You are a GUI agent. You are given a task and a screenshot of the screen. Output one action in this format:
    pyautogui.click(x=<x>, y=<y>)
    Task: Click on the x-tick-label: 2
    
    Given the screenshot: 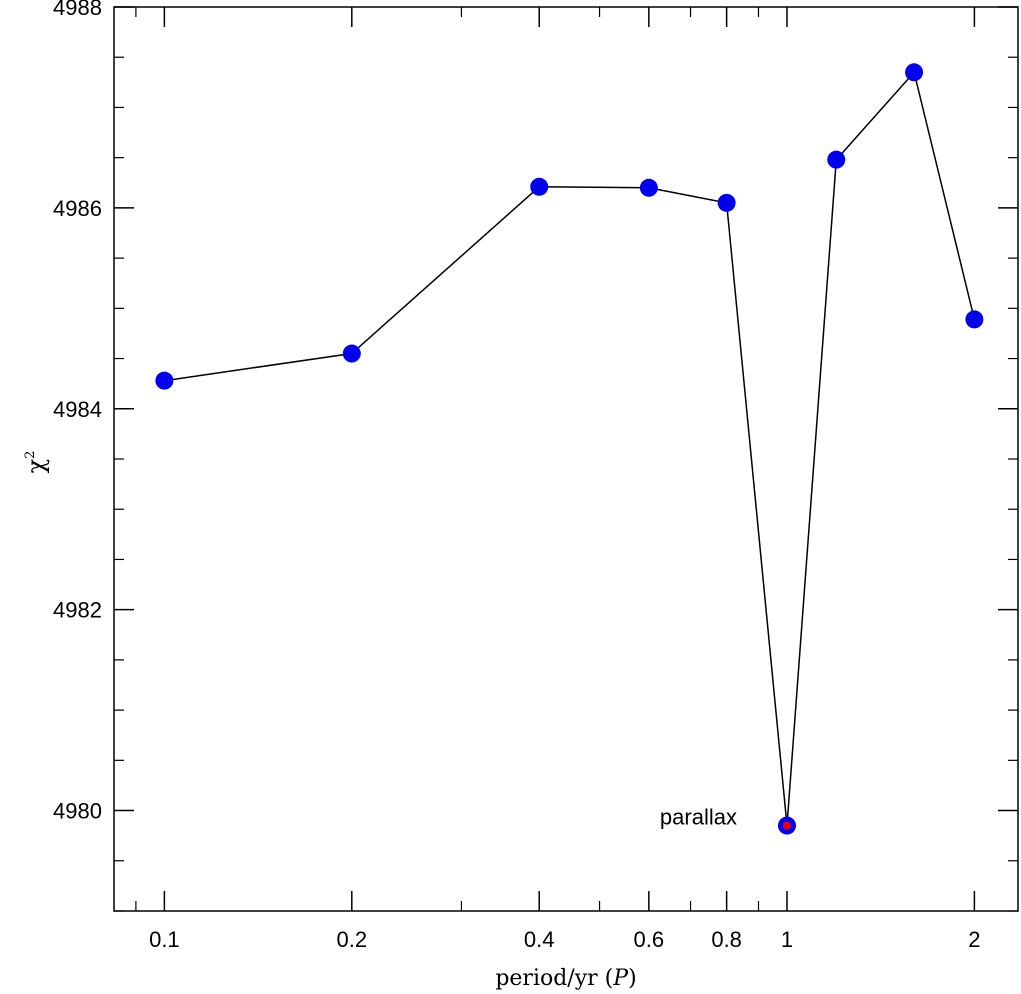 What is the action you would take?
    pyautogui.click(x=974, y=939)
    